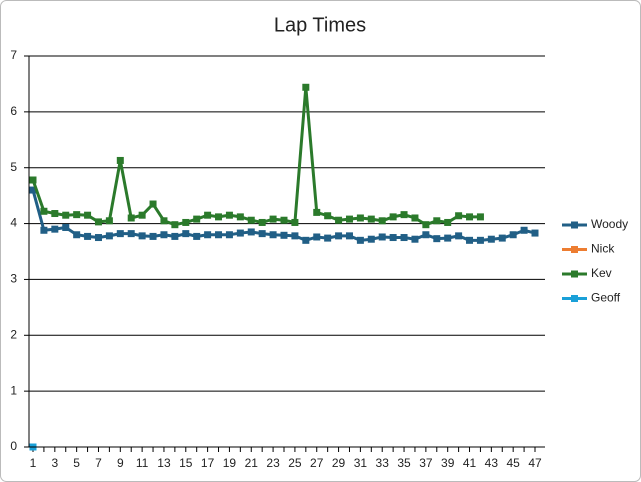 Image resolution: width=641 pixels, height=482 pixels. What do you see at coordinates (535, 463) in the screenshot?
I see `x-tick-label: 47` at bounding box center [535, 463].